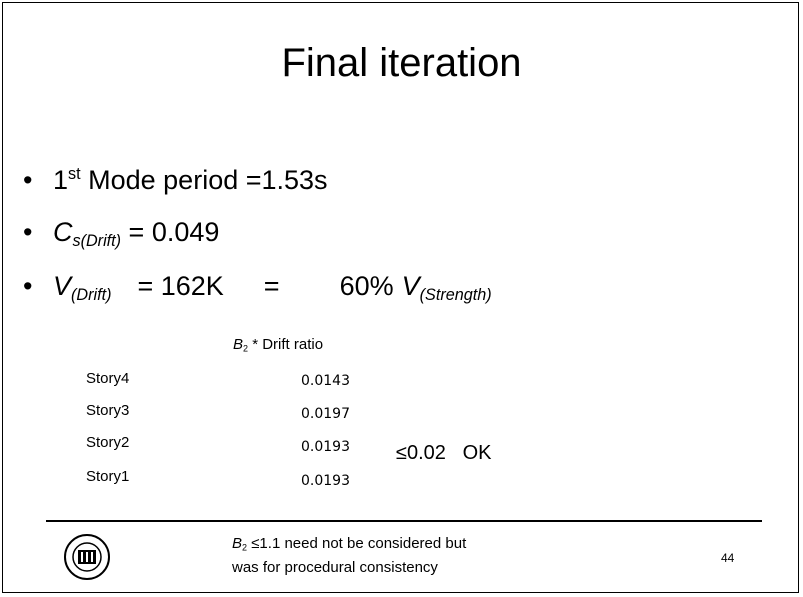  I want to click on cell: 0.0143, so click(325, 381).